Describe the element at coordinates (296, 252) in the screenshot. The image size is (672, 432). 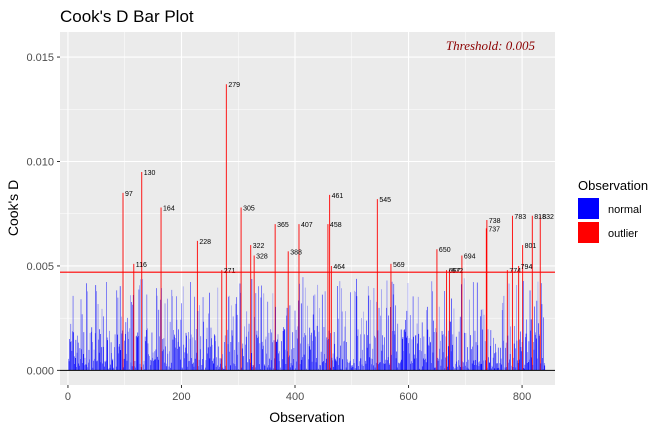
I see `outlier-label: 388` at that location.